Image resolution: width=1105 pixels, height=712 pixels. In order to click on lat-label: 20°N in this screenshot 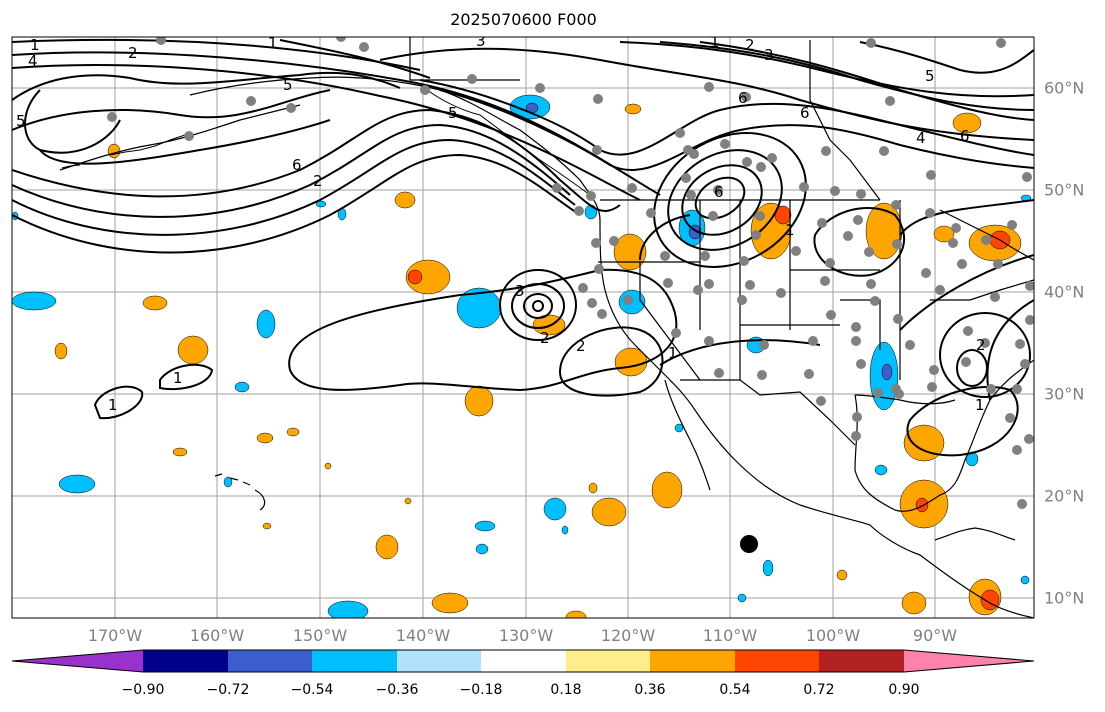, I will do `click(1064, 496)`.